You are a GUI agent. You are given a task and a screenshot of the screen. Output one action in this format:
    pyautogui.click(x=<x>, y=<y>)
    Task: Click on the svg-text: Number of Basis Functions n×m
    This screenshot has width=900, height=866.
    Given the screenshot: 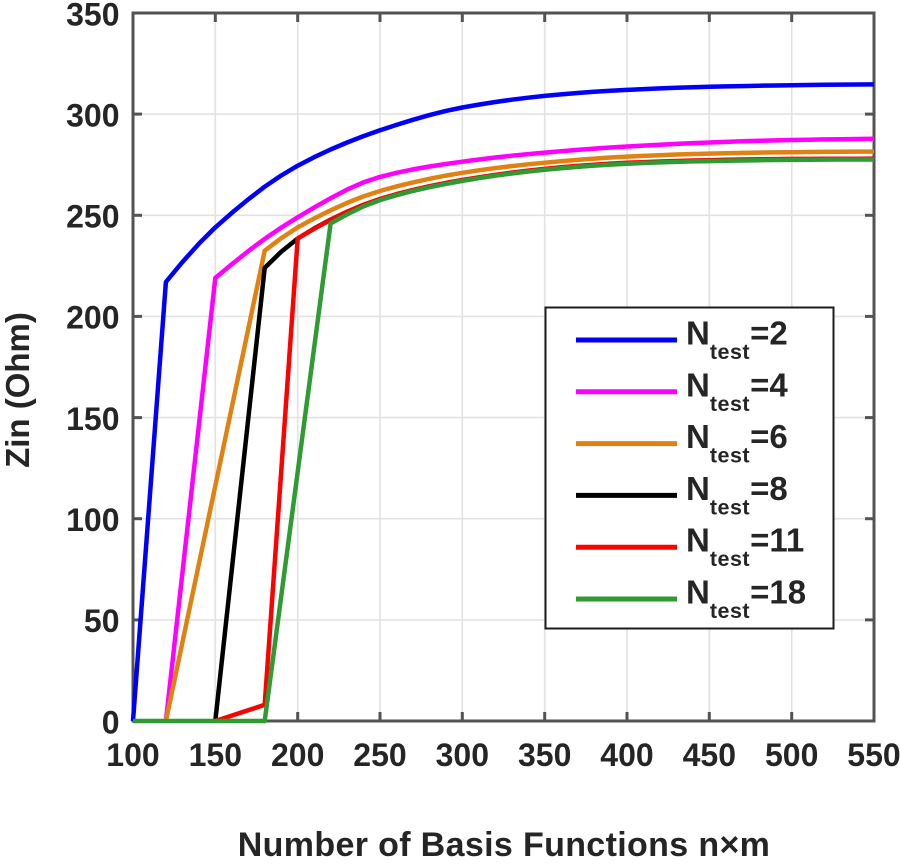 What is the action you would take?
    pyautogui.click(x=504, y=843)
    